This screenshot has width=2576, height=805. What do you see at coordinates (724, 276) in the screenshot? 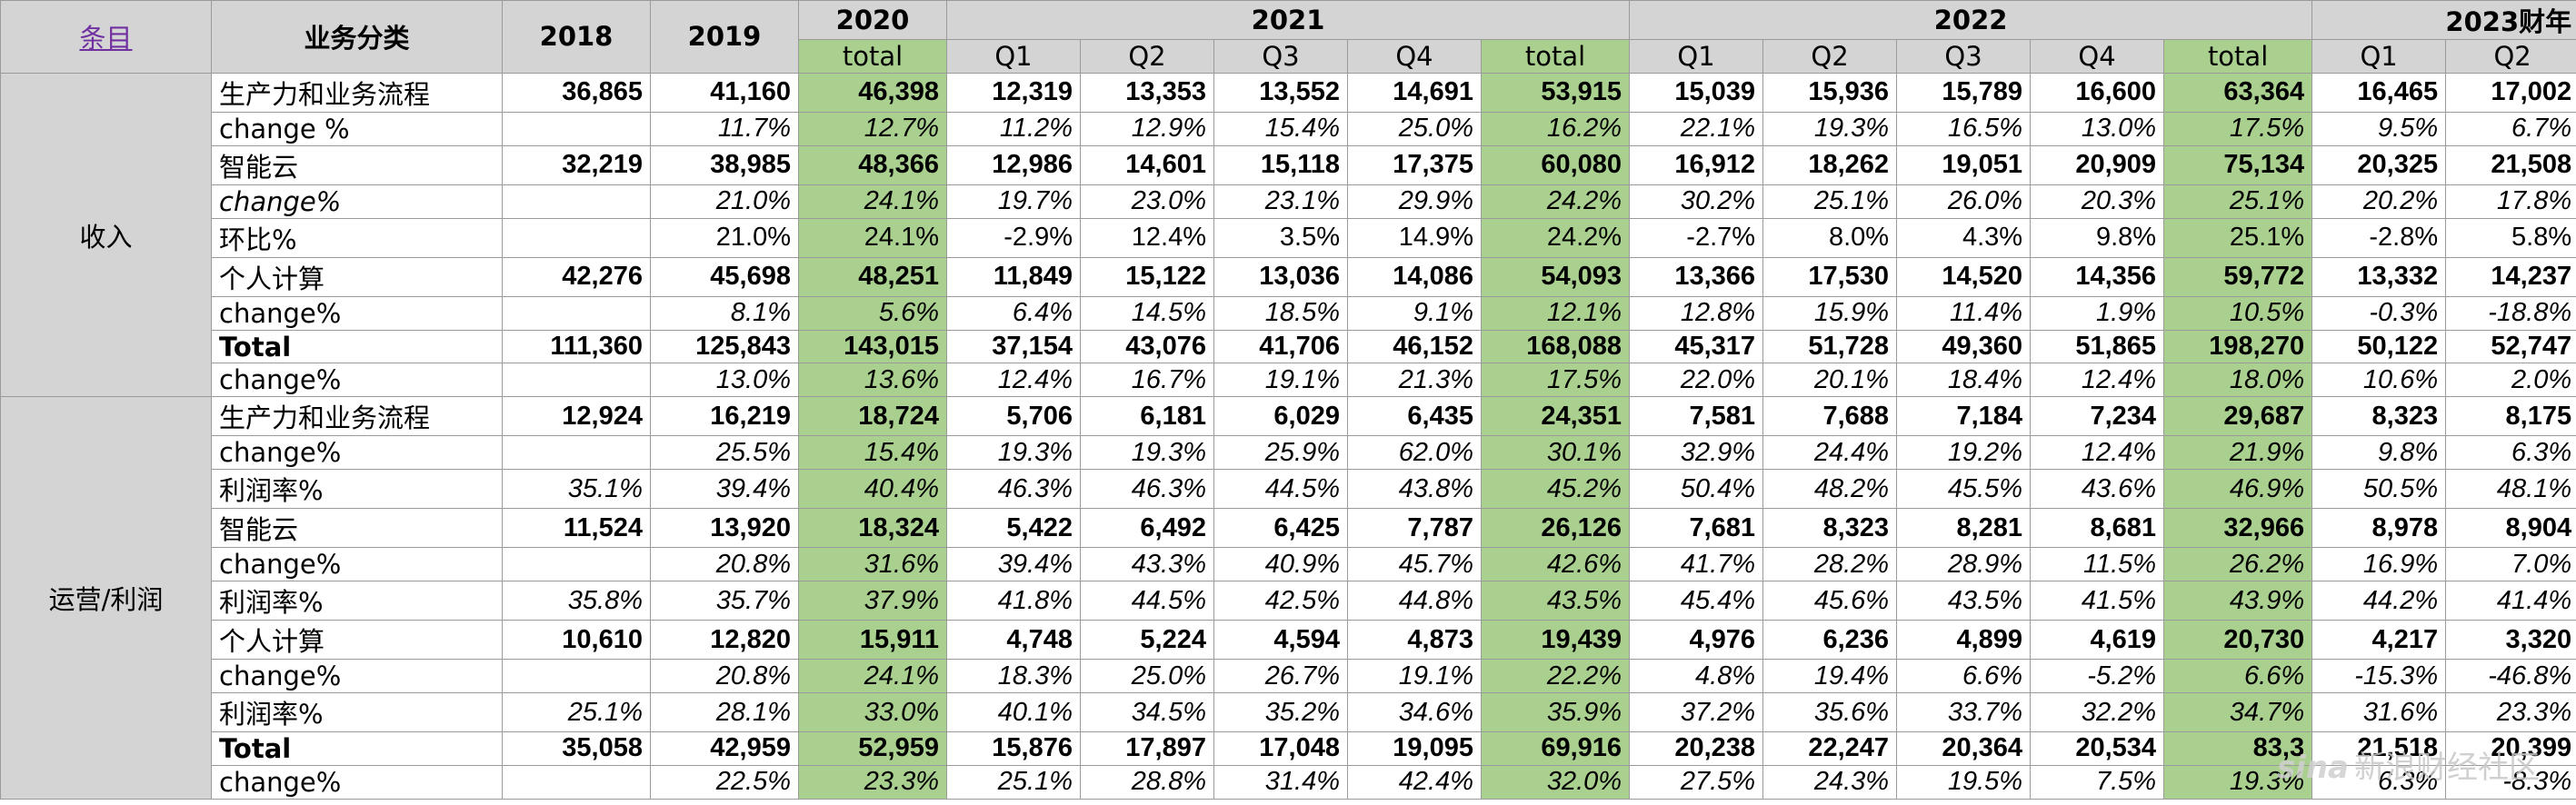
I see `data-cell: 45,698` at bounding box center [724, 276].